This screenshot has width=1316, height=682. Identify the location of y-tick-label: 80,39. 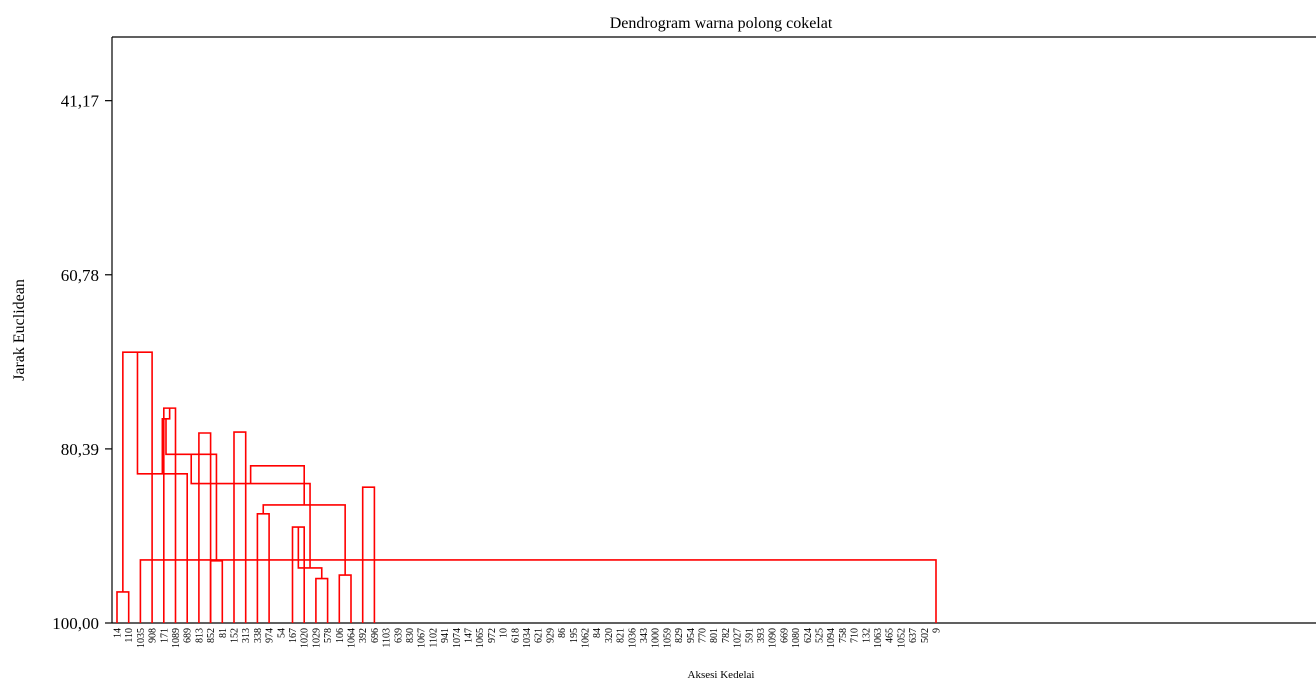
(80, 449).